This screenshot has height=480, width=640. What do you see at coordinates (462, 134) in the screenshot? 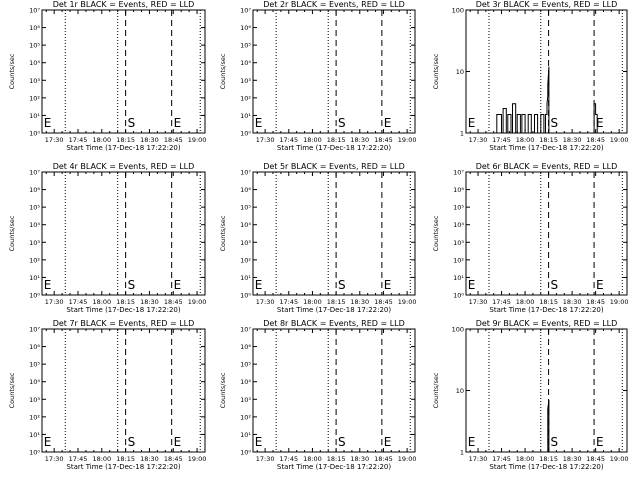
I see `y-tick-label: 1` at bounding box center [462, 134].